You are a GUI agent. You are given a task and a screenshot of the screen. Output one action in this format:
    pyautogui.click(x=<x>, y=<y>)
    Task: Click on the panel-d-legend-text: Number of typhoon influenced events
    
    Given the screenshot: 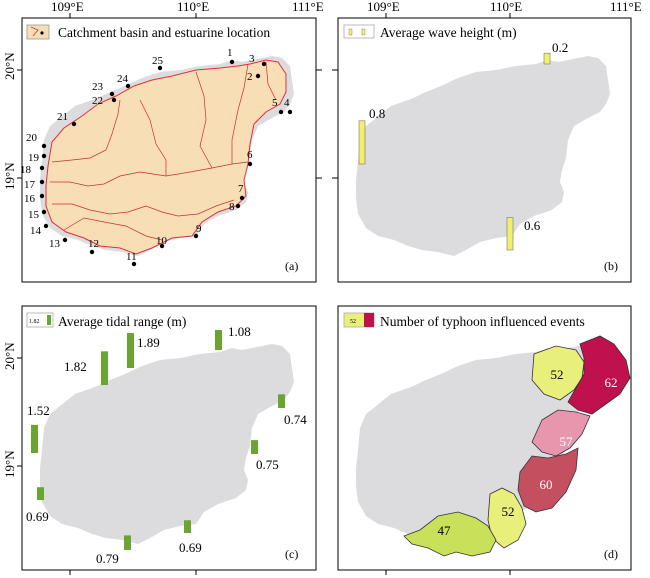 What is the action you would take?
    pyautogui.click(x=482, y=321)
    